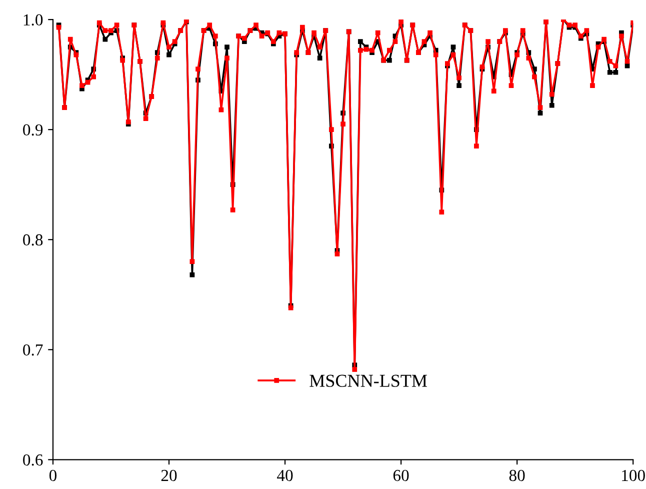  What do you see at coordinates (33, 20) in the screenshot?
I see `y-tick-label: 1.0` at bounding box center [33, 20].